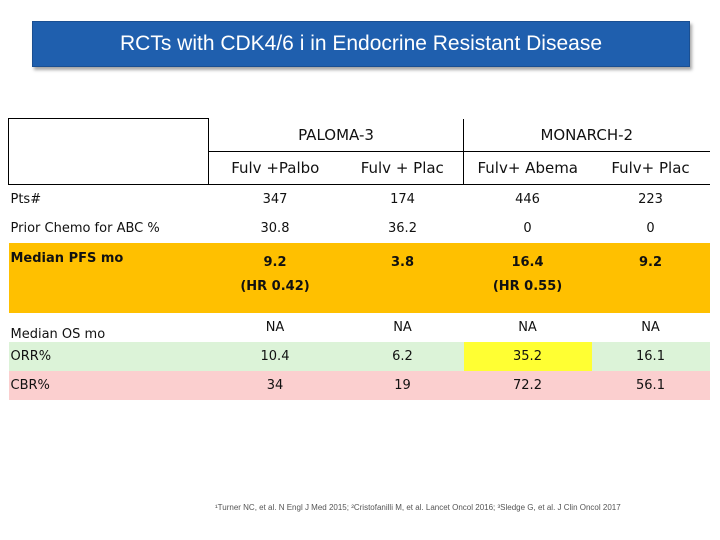 The image size is (720, 540). I want to click on row-label: Median OS mo, so click(58, 334).